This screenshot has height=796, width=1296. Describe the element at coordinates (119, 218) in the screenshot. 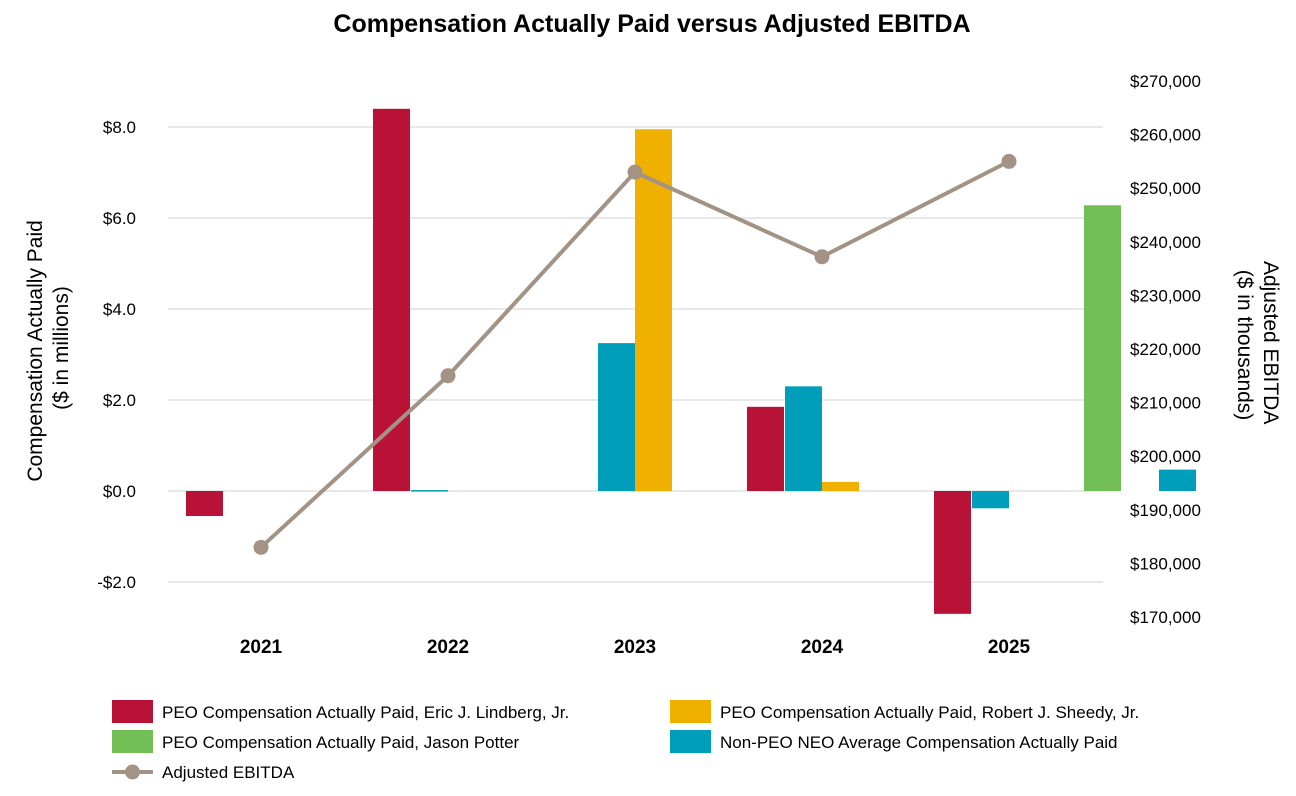

I see `left-tick-label: $6.0` at that location.